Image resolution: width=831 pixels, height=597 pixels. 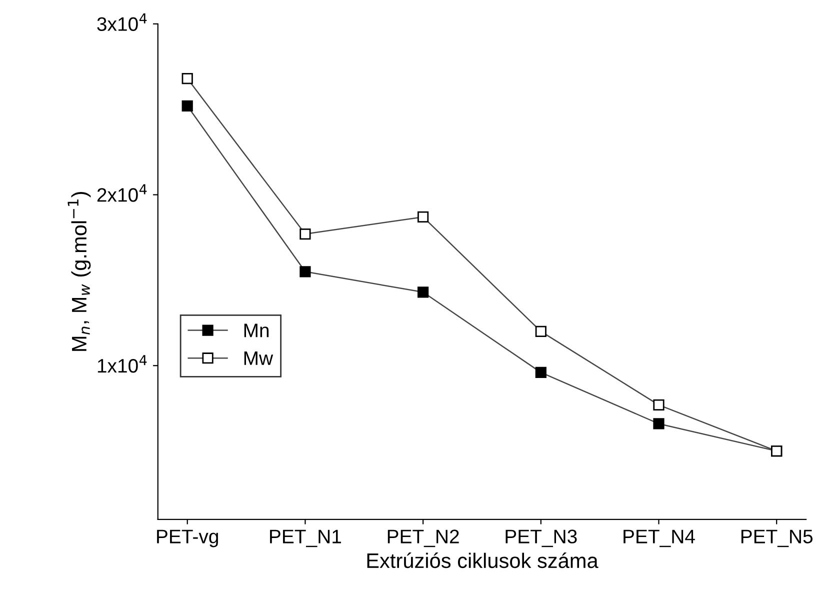 I want to click on x-tick-label: PET_N3, so click(x=541, y=539).